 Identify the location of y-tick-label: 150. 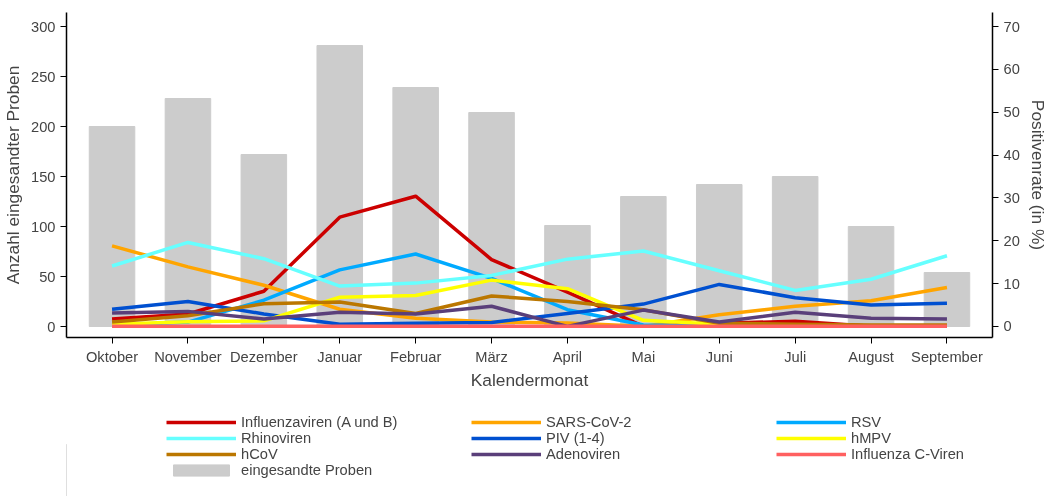
(43, 176).